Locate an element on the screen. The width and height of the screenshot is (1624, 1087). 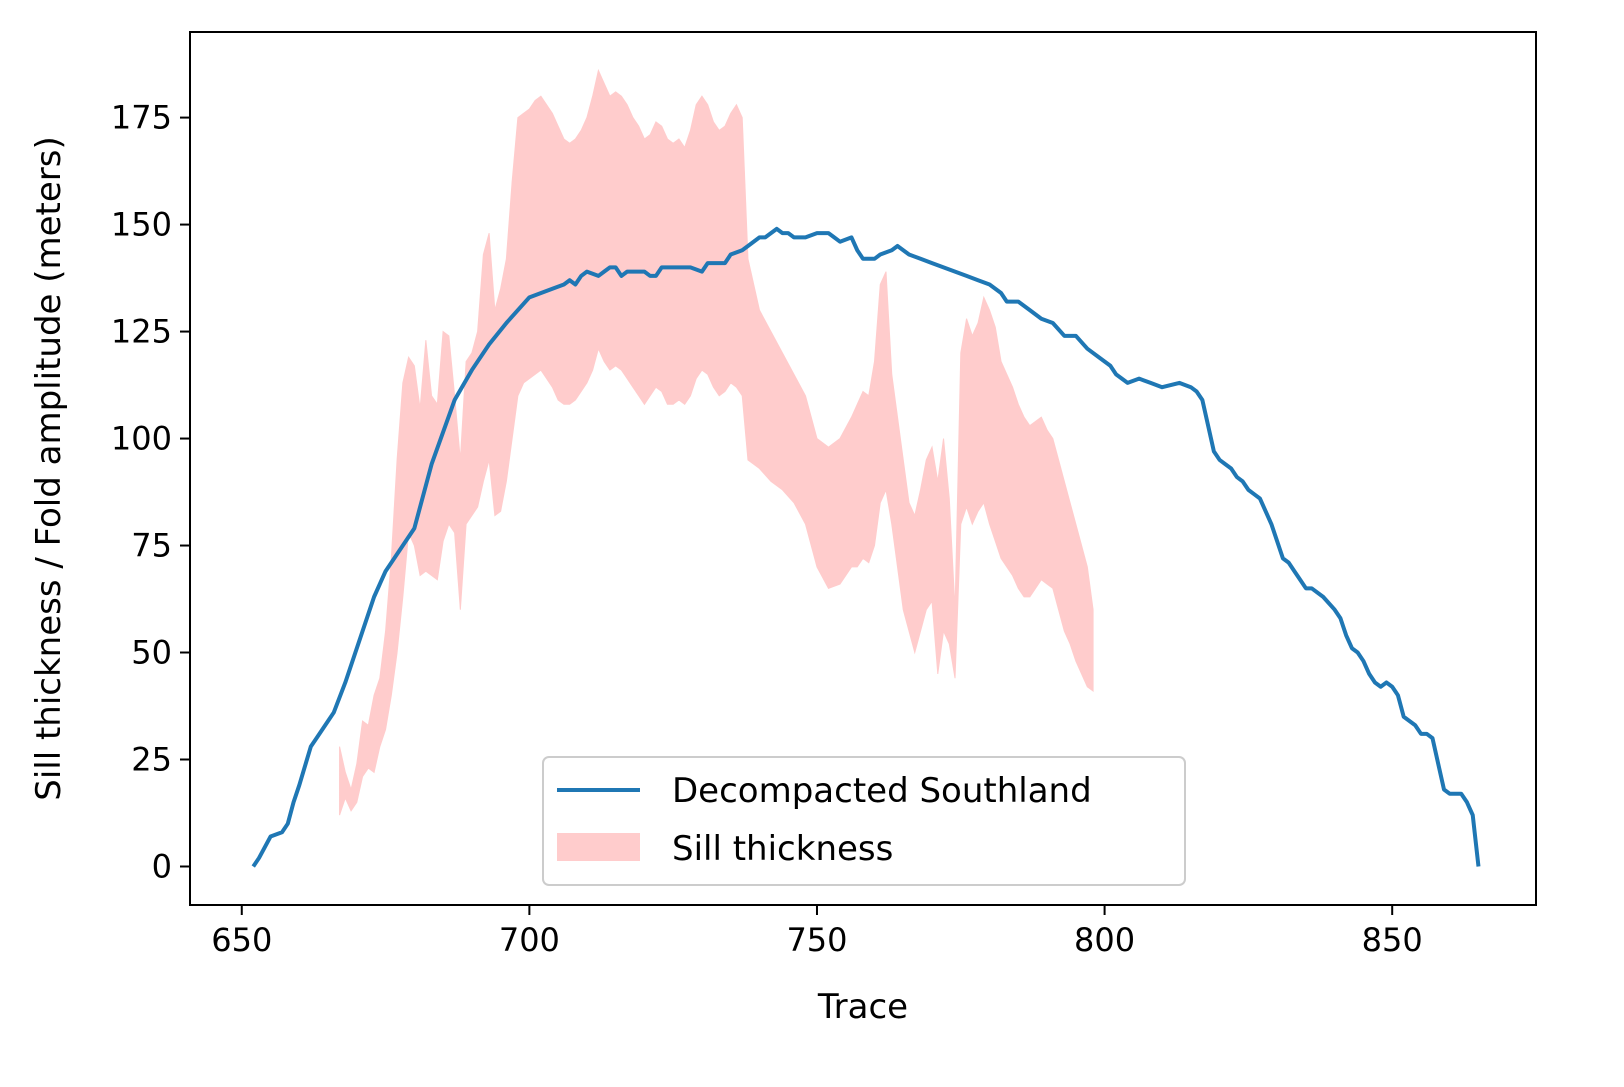
x-axis: 650 700 750 800 850 is located at coordinates (817, 932).